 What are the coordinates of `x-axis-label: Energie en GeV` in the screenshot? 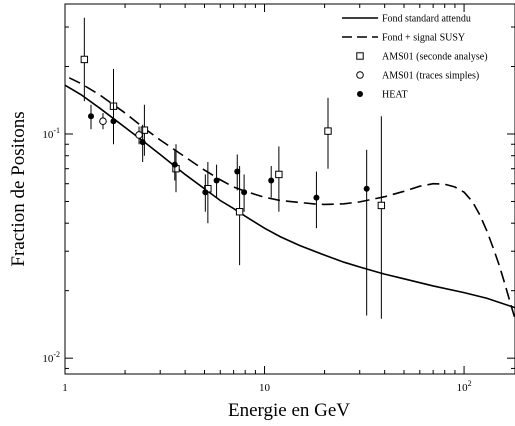 It's located at (289, 410).